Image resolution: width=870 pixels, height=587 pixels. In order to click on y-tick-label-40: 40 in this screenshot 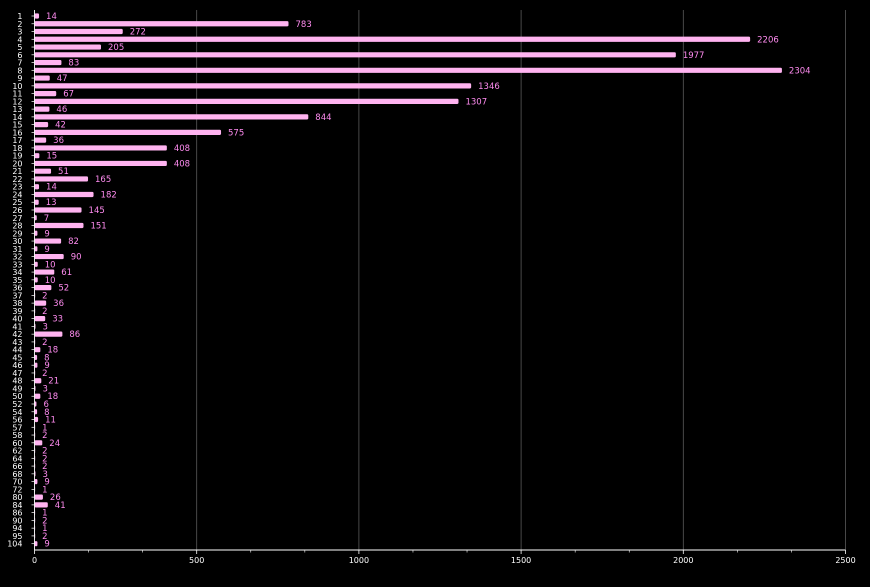, I will do `click(17, 319)`.